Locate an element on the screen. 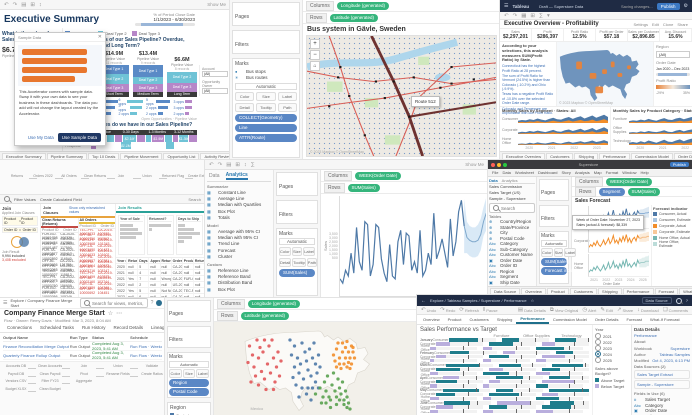  analytics-item: ▦ Median with Quartiles is located at coordinates (234, 205).